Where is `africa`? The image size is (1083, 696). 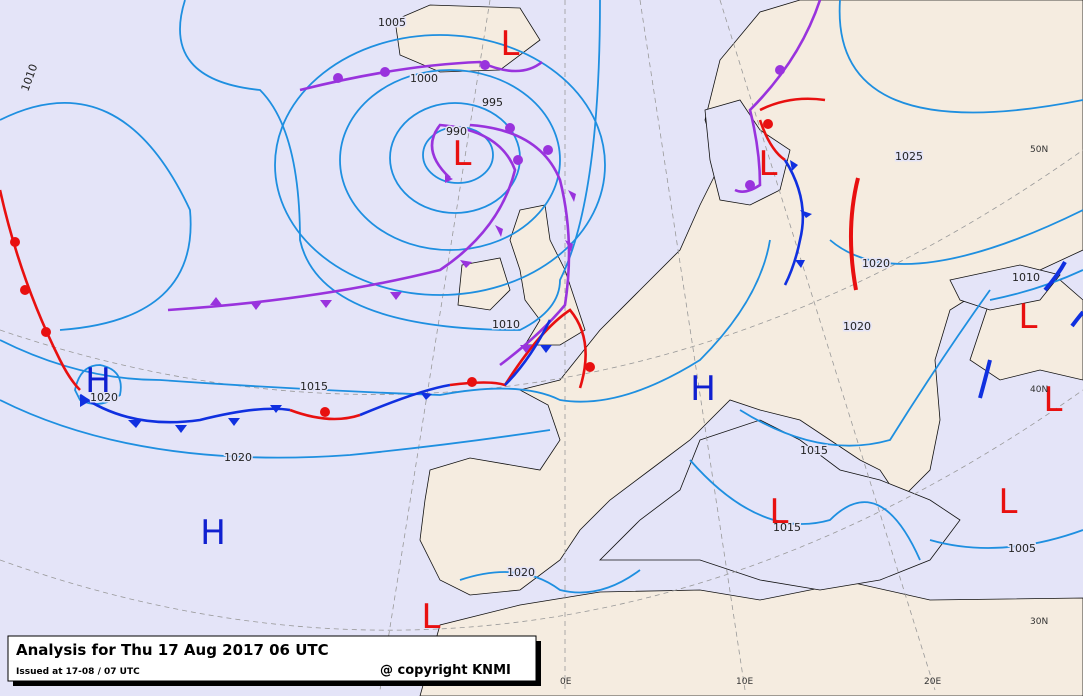
africa is located at coordinates (751, 638).